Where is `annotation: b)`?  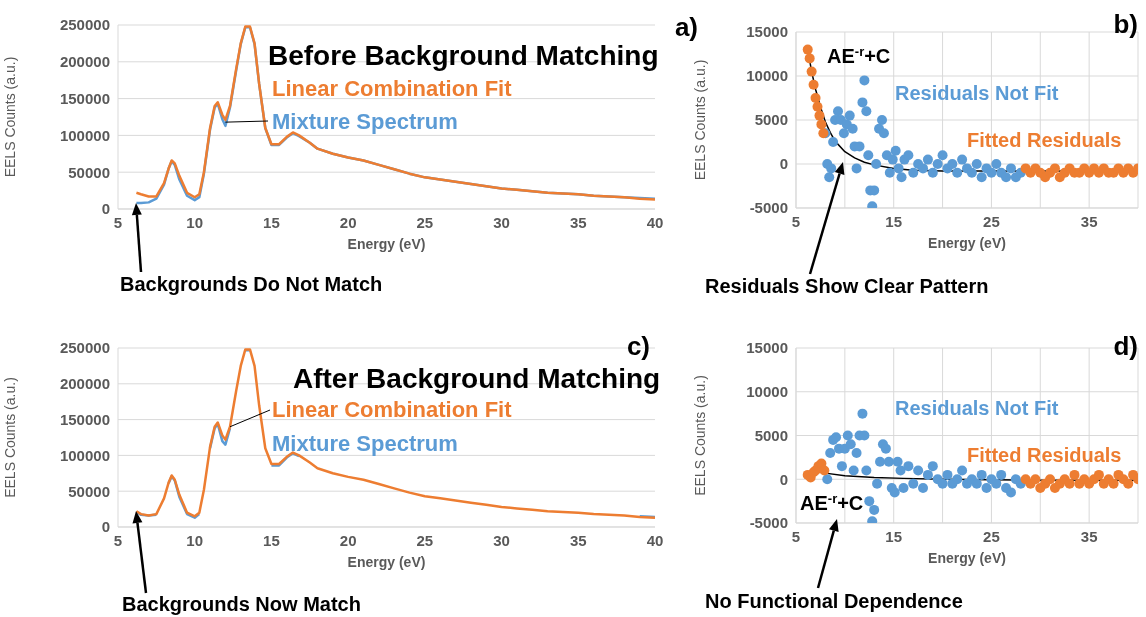
annotation: b) is located at coordinates (1125, 24).